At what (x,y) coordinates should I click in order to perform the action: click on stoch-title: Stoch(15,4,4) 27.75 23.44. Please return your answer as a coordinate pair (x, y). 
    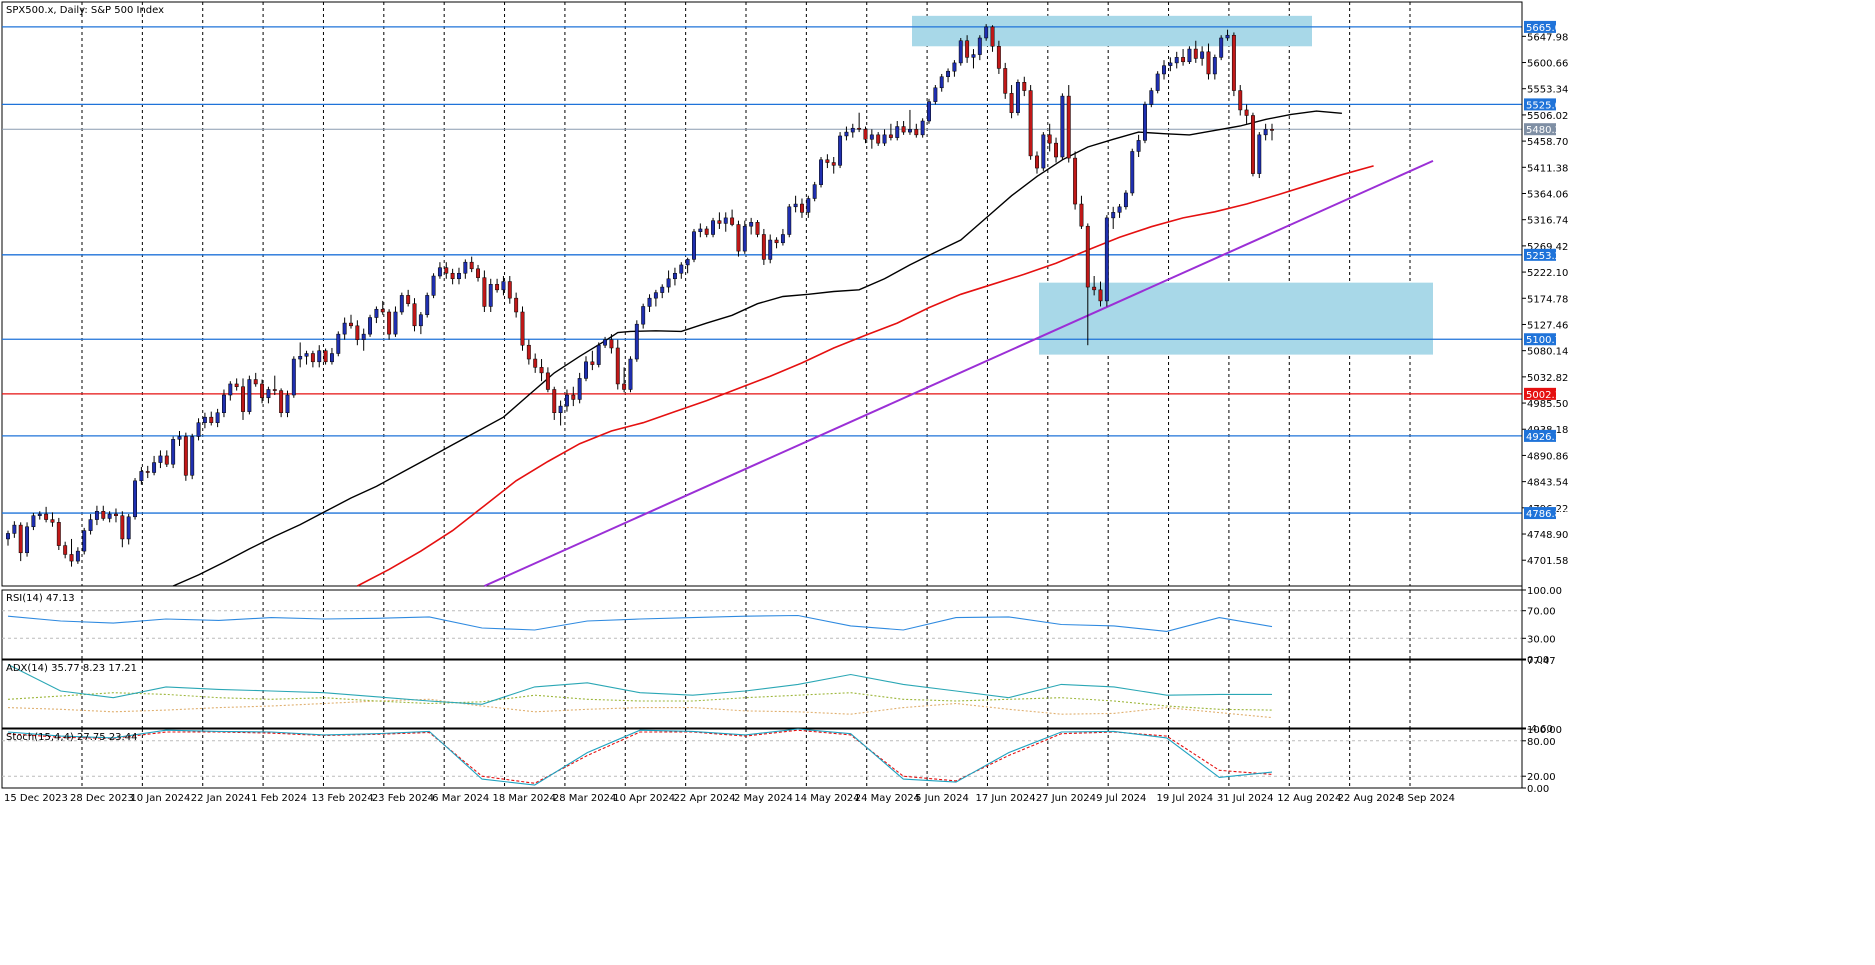
    Looking at the image, I should click on (71, 737).